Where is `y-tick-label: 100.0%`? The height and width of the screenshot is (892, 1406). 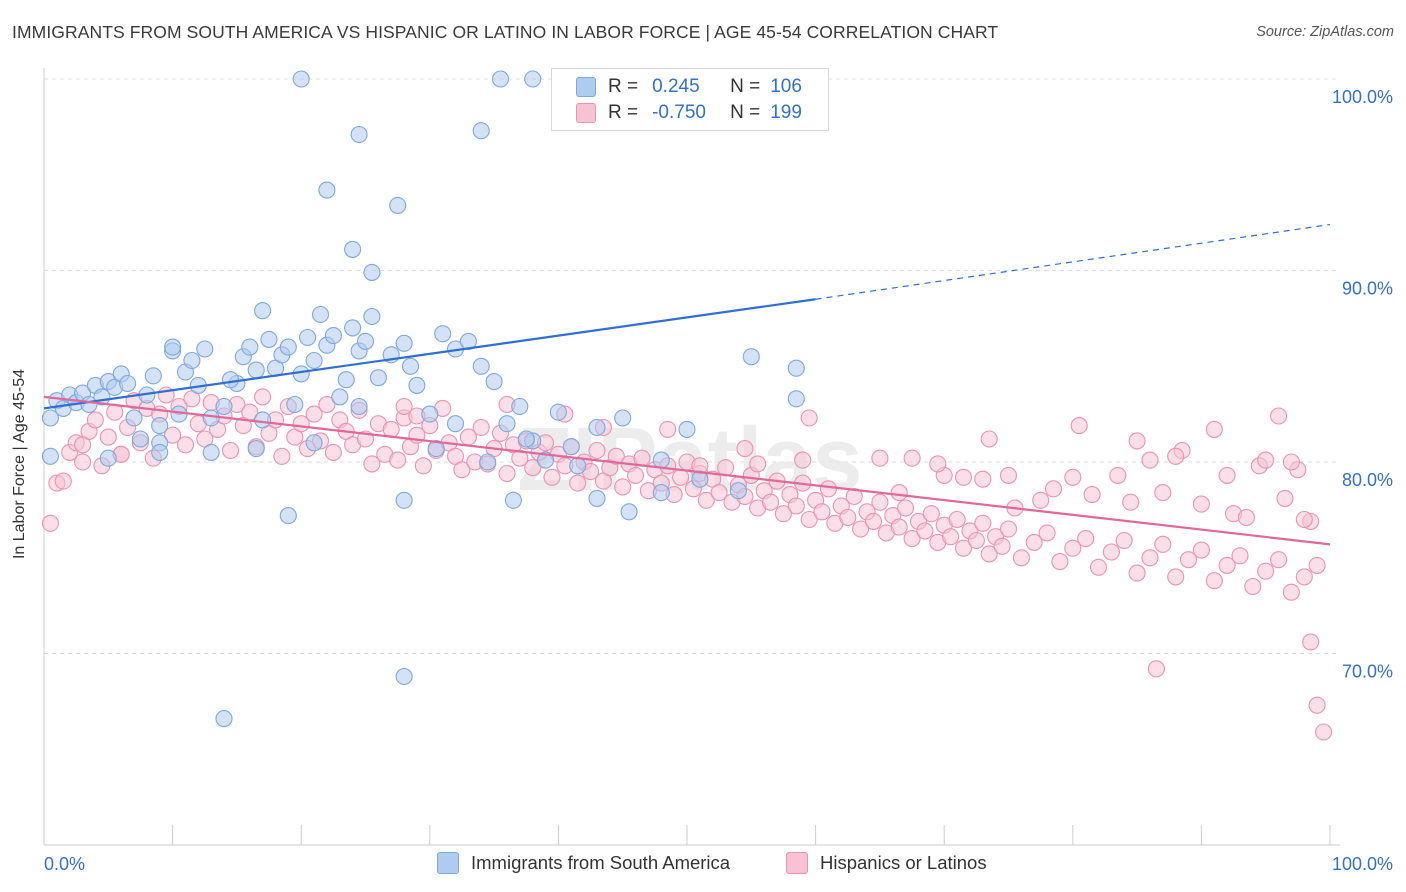
y-tick-label: 100.0% is located at coordinates (1362, 97).